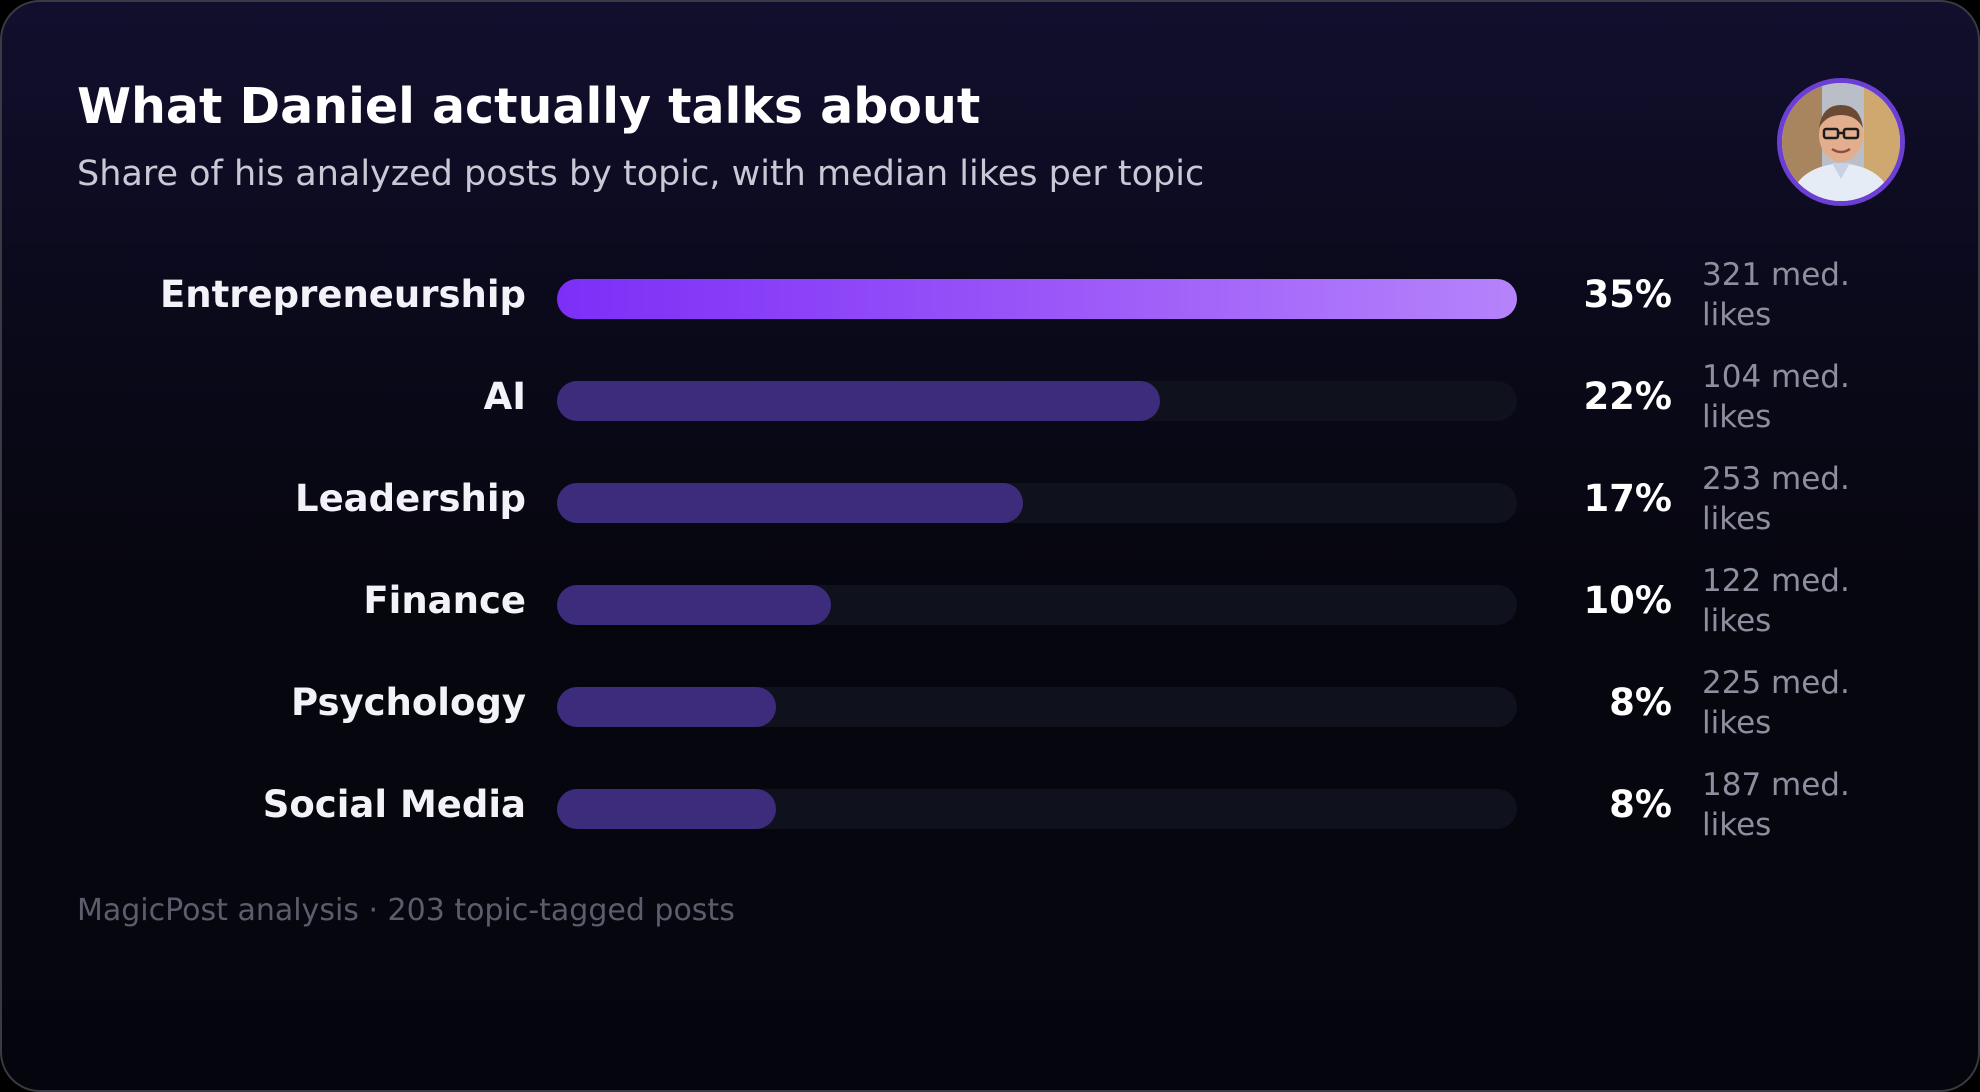 This screenshot has width=1980, height=1092. I want to click on category-label: Entrepreneurship, so click(342, 294).